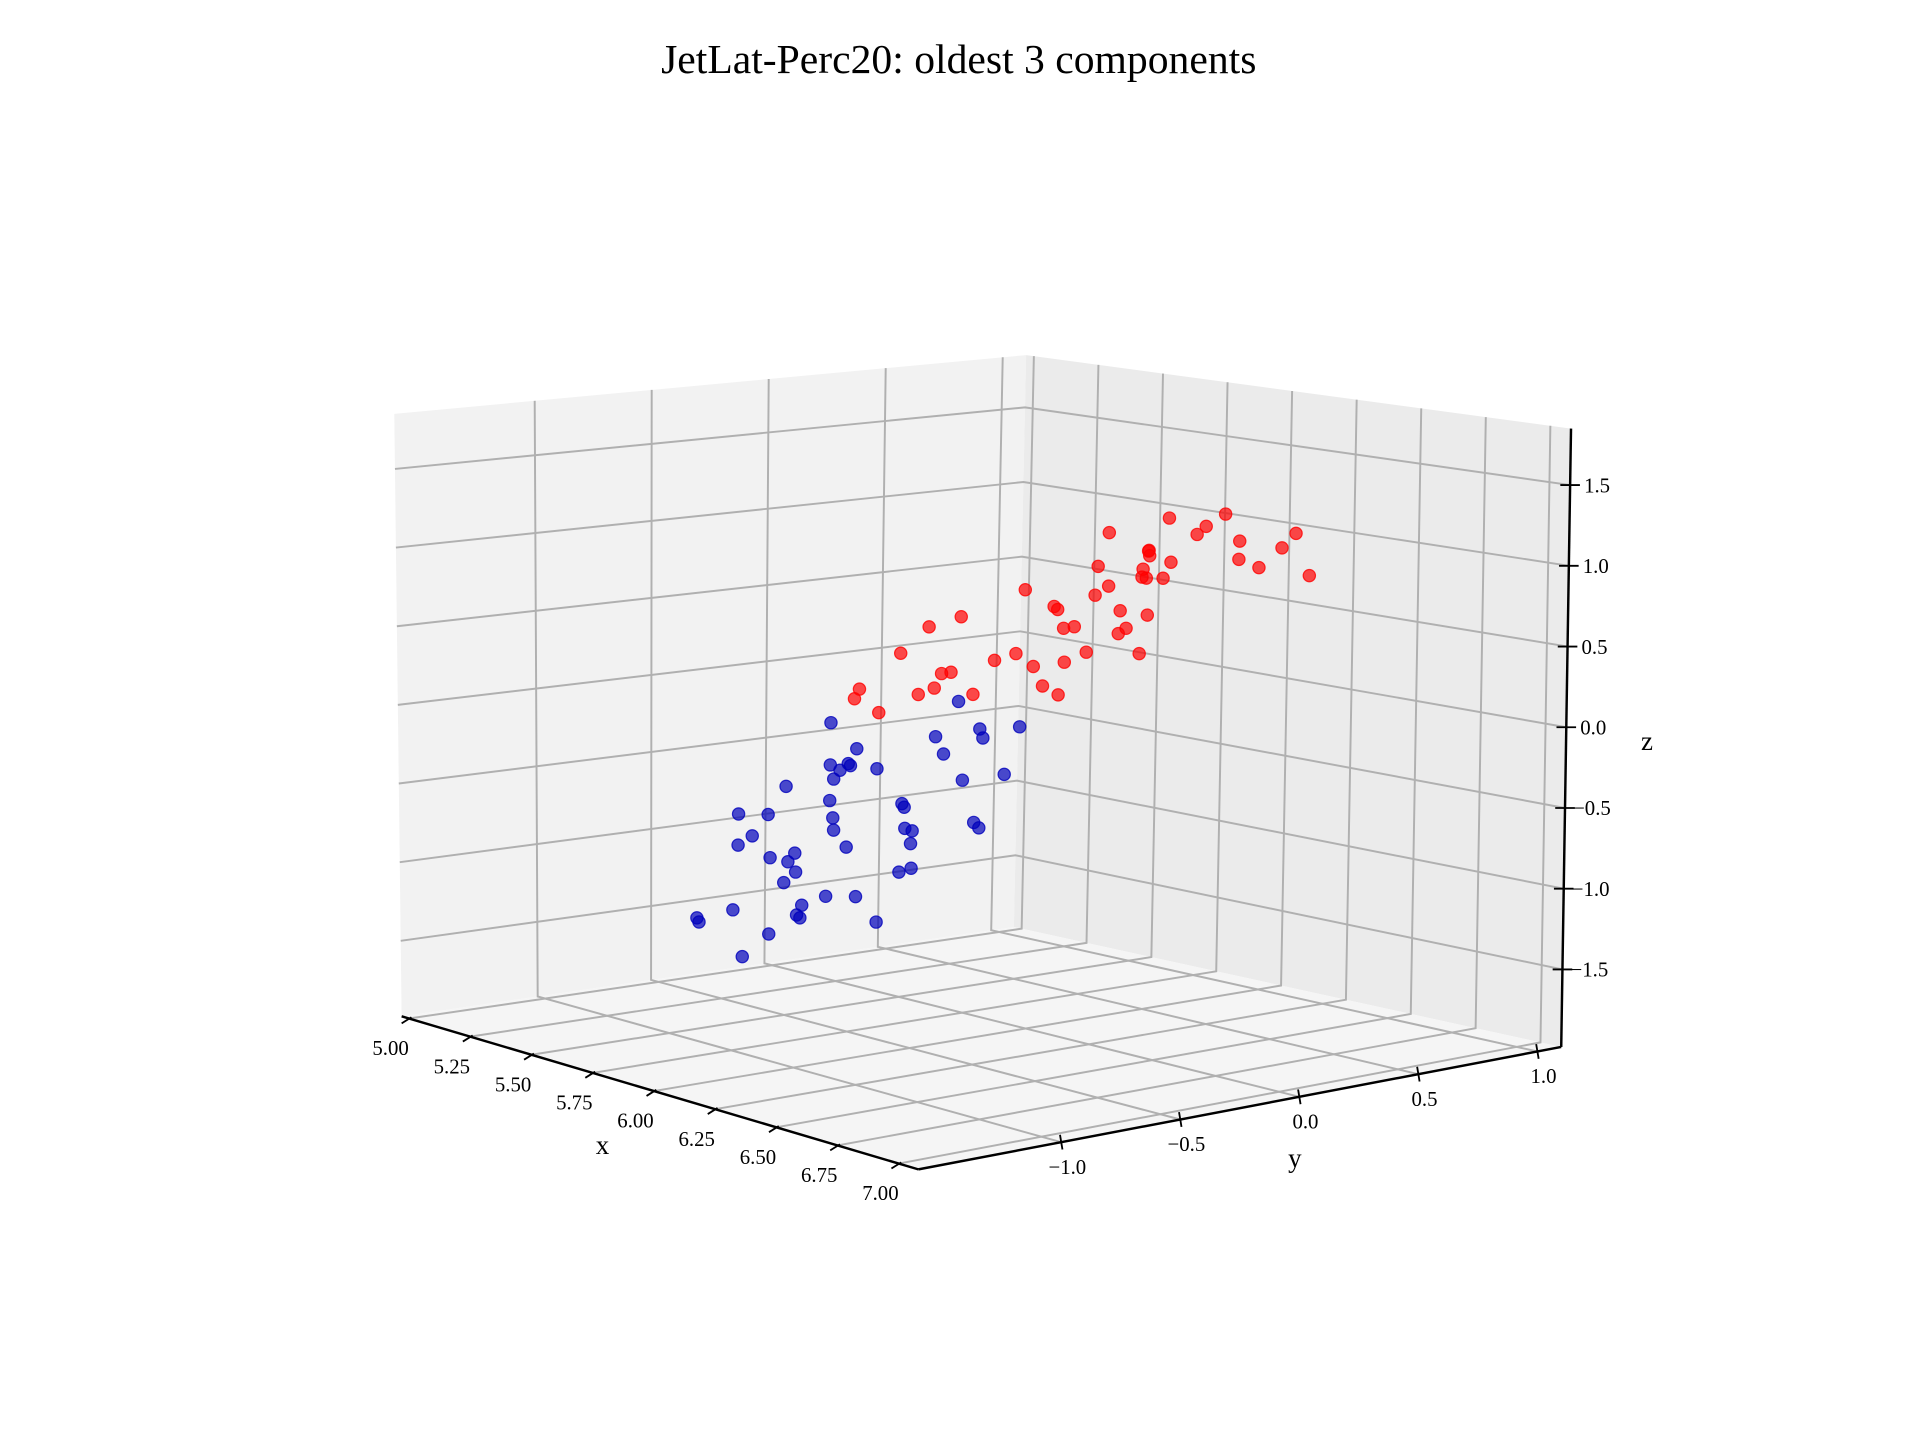 The width and height of the screenshot is (1920, 1440). What do you see at coordinates (1544, 1076) in the screenshot?
I see `y-tick-label: 1.0` at bounding box center [1544, 1076].